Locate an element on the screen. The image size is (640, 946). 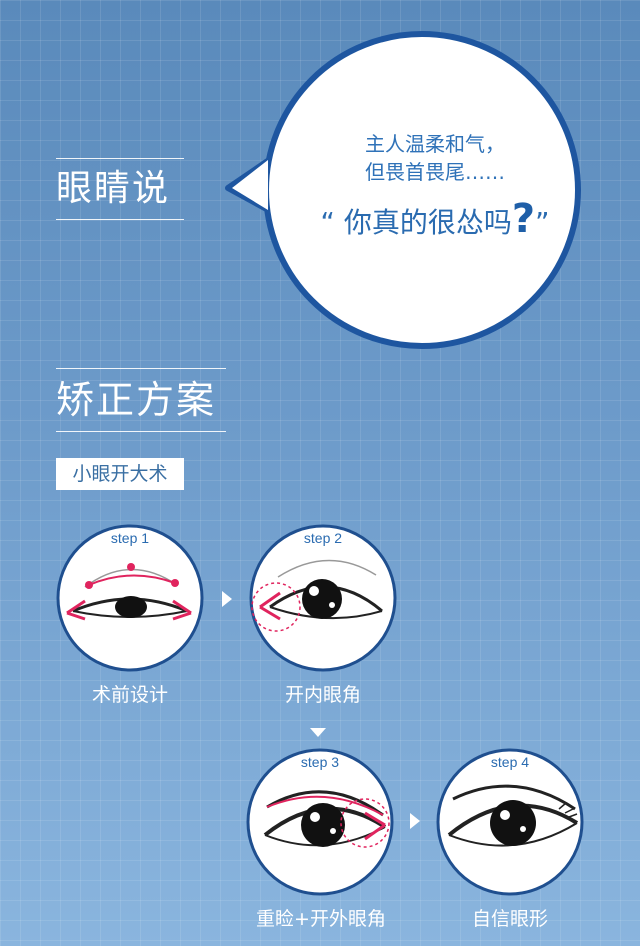
bubble-line-1: 主人温柔和气， is located at coordinates (435, 144).